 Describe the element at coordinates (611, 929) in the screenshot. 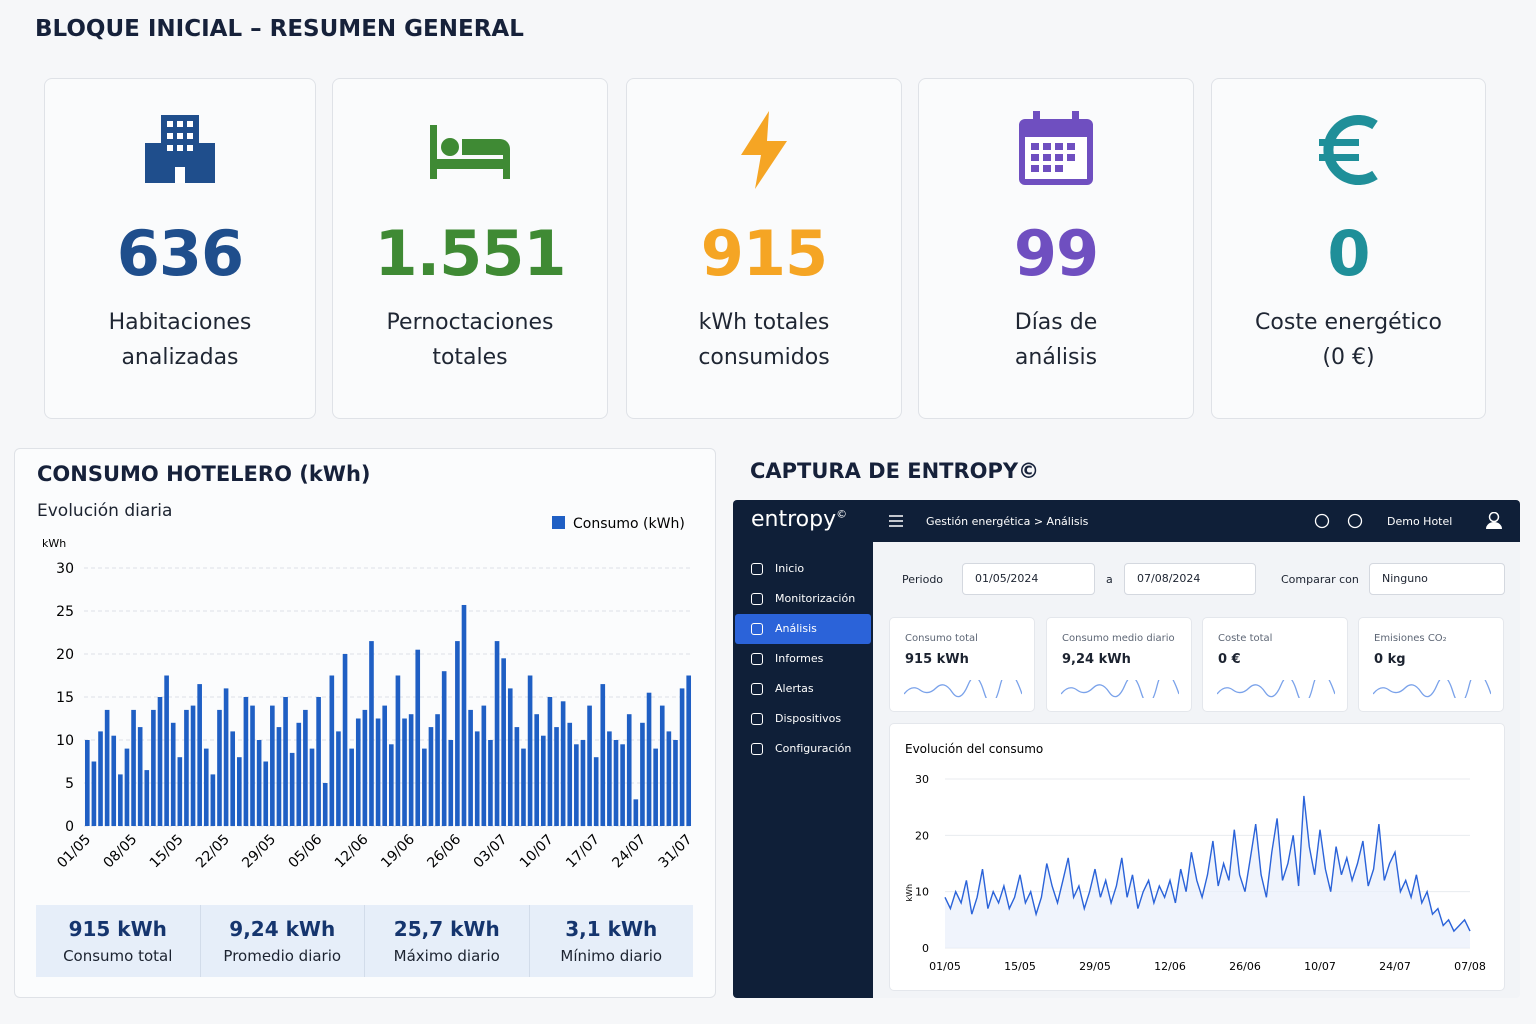

I see `summary-value: 3,1 kWh` at that location.